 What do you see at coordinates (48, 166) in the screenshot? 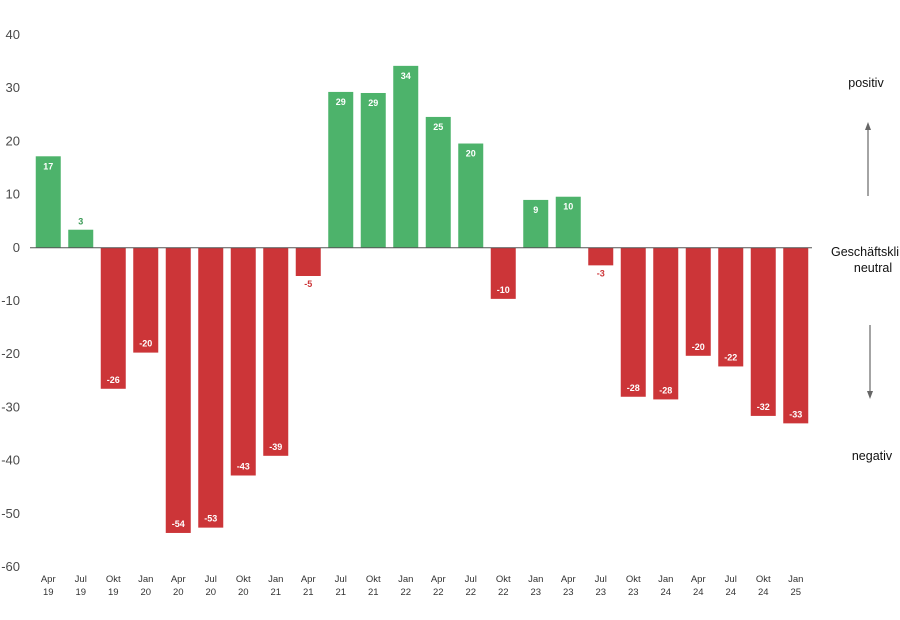
I see `data-label: 17` at bounding box center [48, 166].